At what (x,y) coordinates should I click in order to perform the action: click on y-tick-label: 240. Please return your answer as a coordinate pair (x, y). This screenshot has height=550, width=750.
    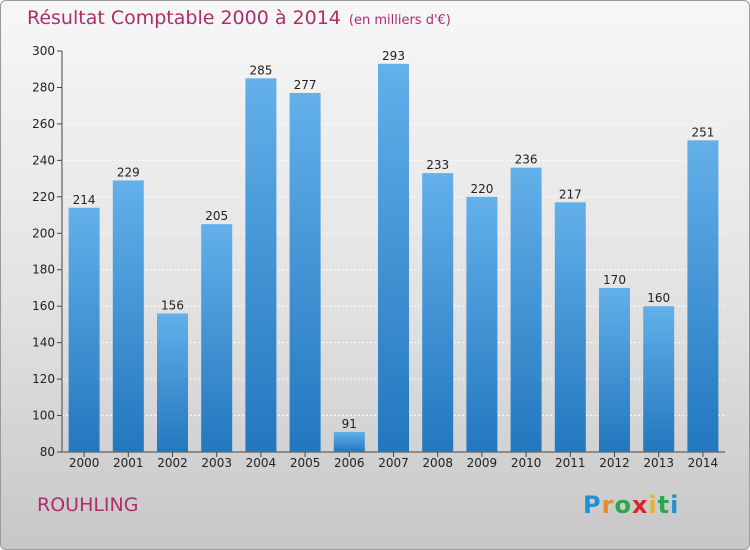
    Looking at the image, I should click on (43, 160).